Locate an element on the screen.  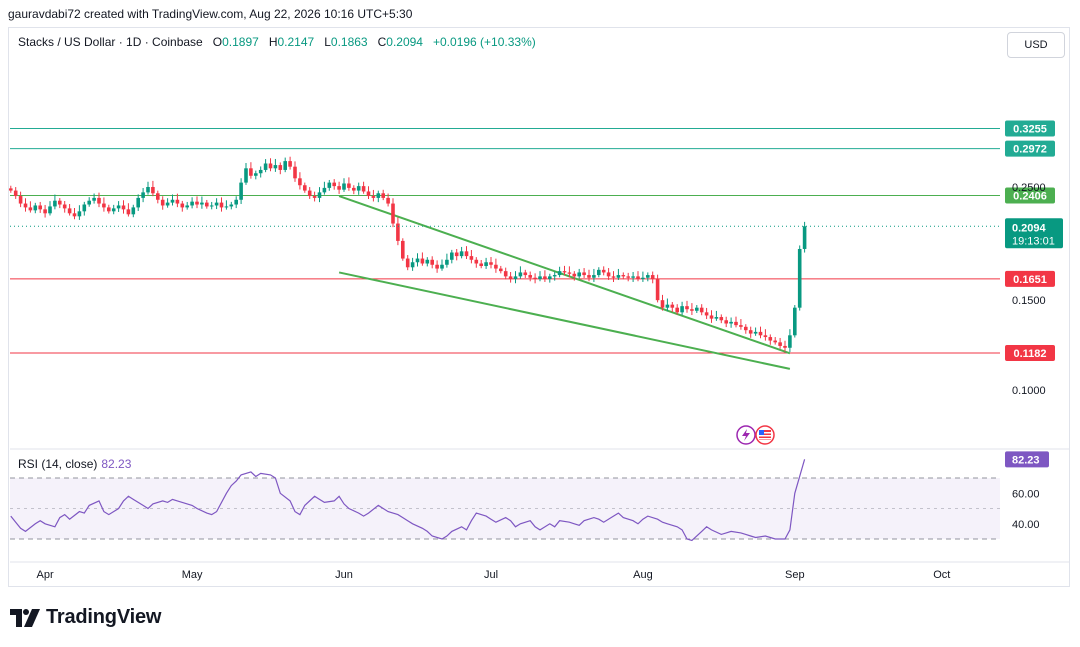
time-tick-label: Apr is located at coordinates (45, 575).